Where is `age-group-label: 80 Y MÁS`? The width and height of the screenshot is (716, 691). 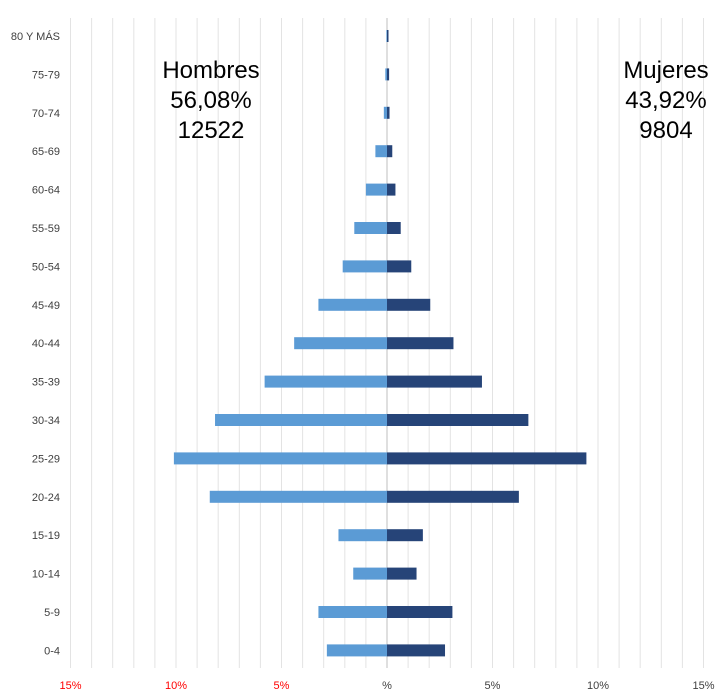 age-group-label: 80 Y MÁS is located at coordinates (35, 36).